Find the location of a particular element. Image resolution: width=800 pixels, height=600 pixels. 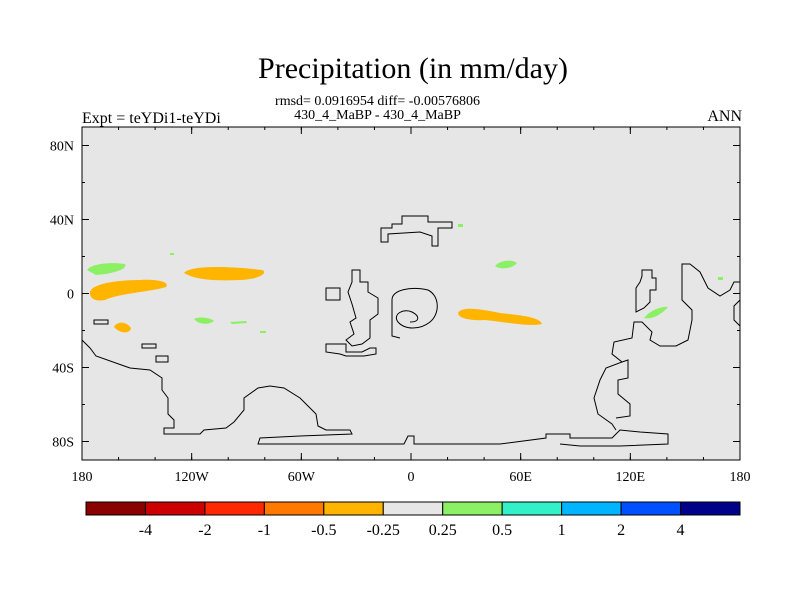

colorbar-label: -0.5 is located at coordinates (323, 530).